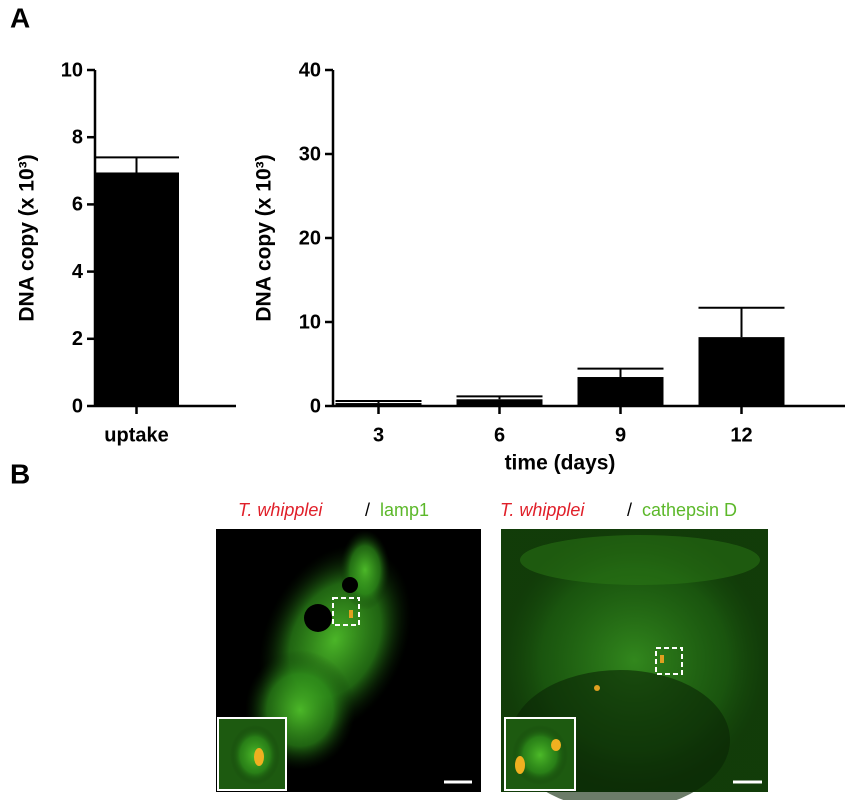 The image size is (846, 800). Describe the element at coordinates (378, 435) in the screenshot. I see `x-tick-label: 3` at that location.